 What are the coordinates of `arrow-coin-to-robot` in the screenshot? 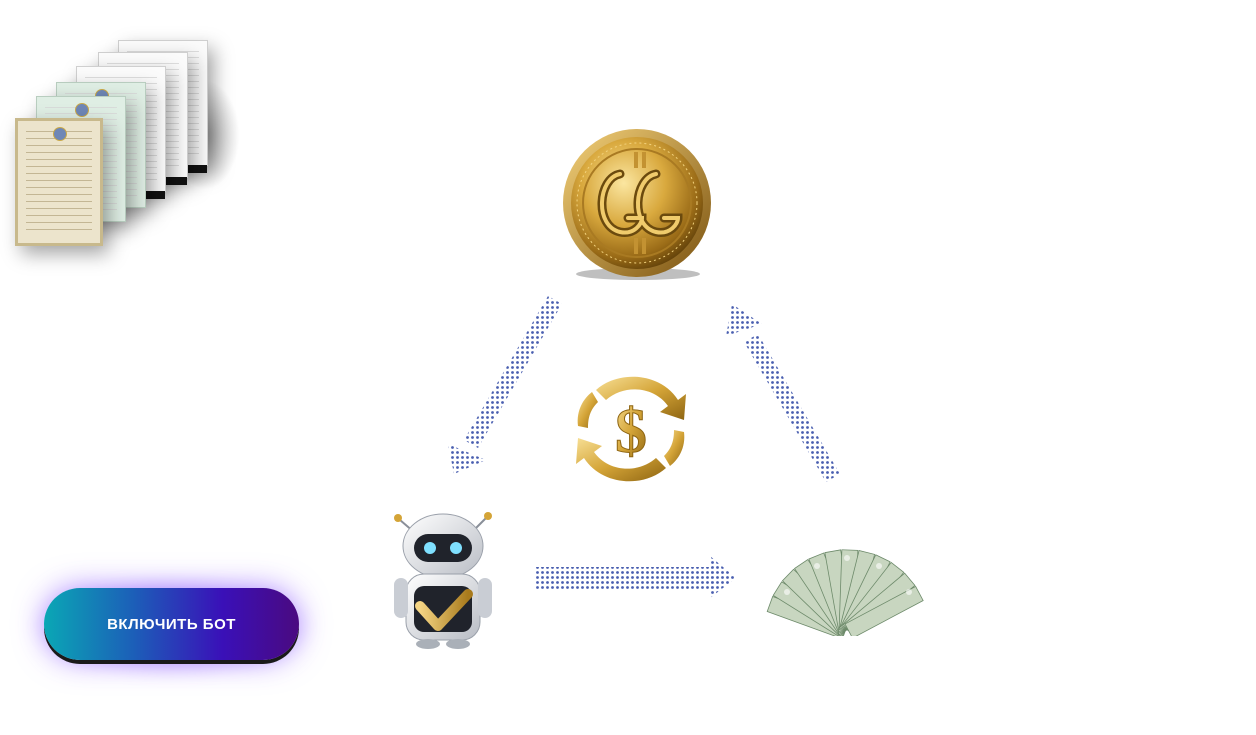 It's located at (505, 385).